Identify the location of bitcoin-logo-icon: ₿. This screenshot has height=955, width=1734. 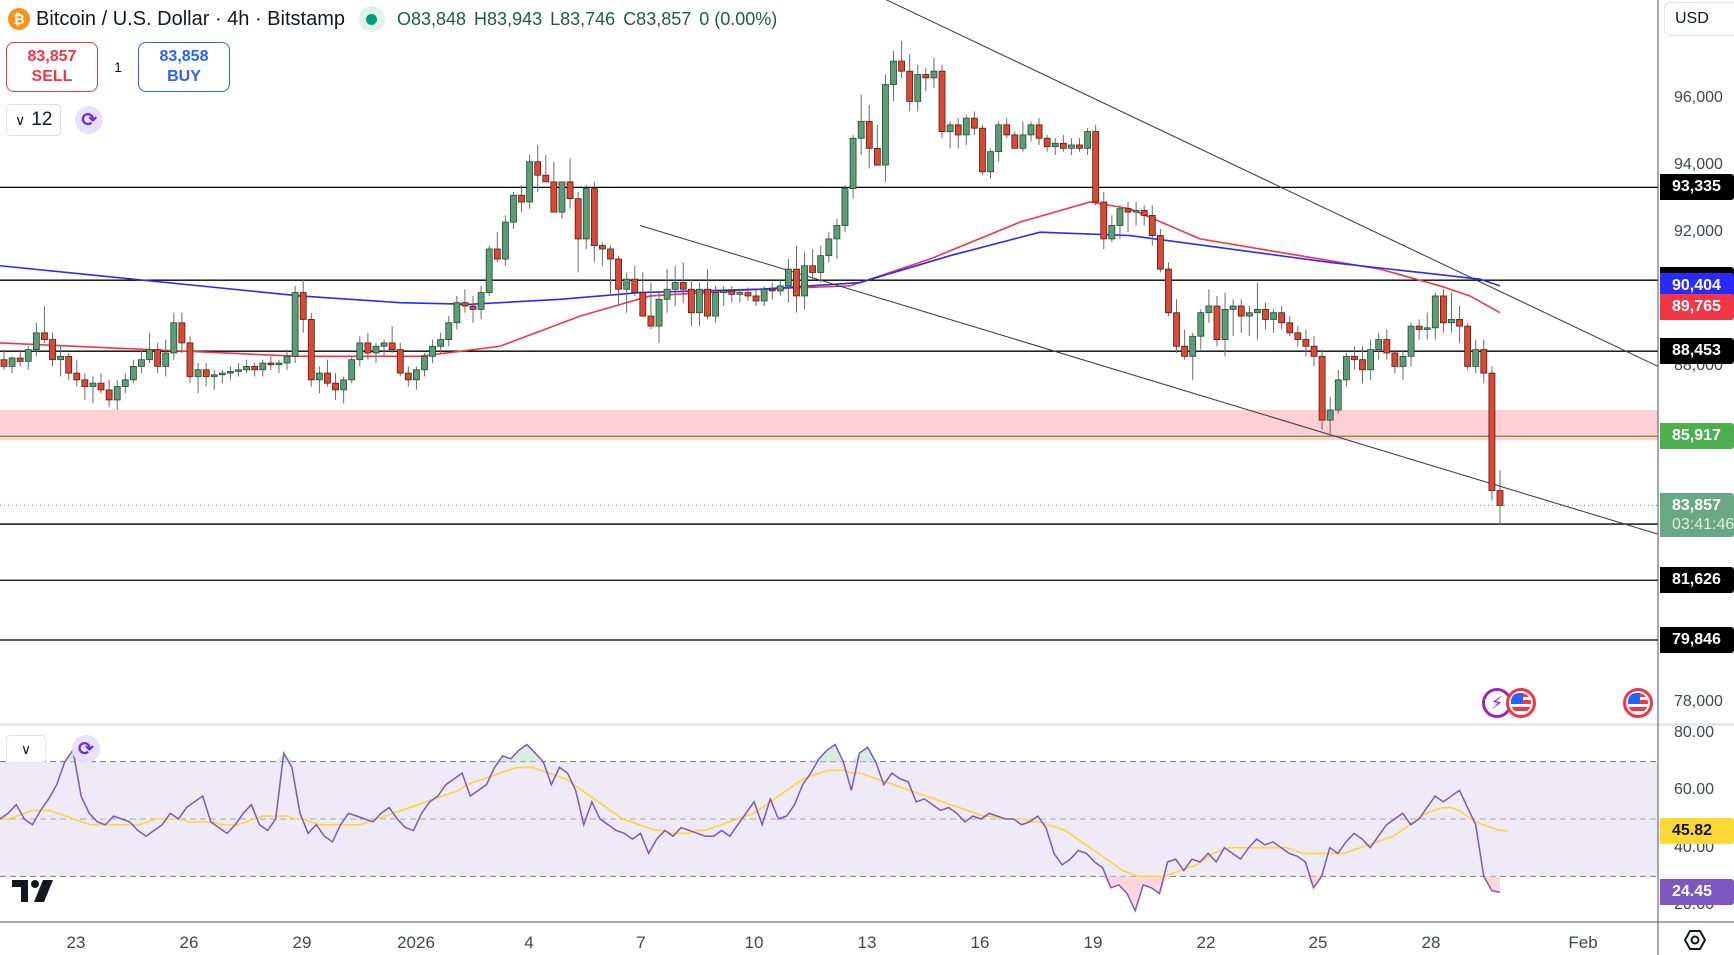
(19, 19).